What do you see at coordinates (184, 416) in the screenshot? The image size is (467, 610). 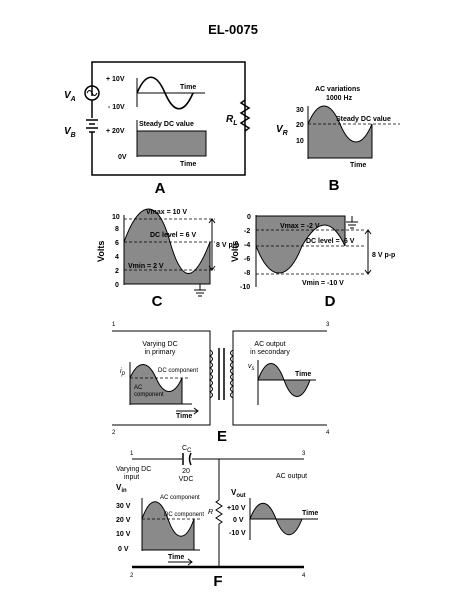 I see `e-time-label-1: Time` at bounding box center [184, 416].